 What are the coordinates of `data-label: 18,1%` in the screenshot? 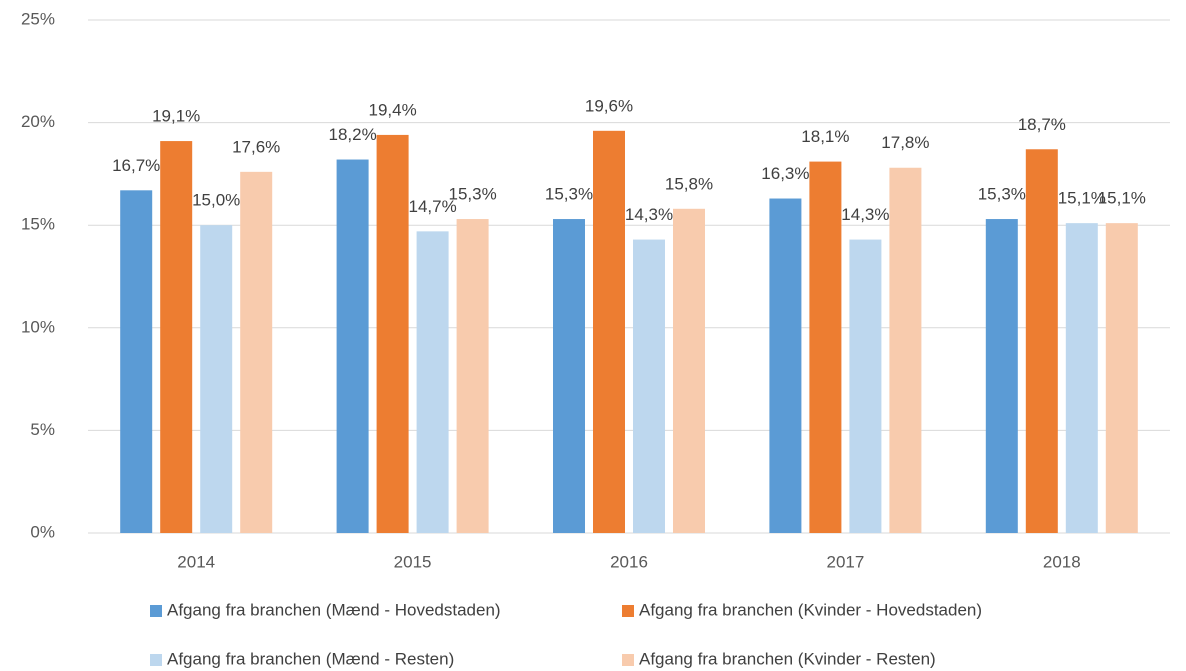 It's located at (825, 136).